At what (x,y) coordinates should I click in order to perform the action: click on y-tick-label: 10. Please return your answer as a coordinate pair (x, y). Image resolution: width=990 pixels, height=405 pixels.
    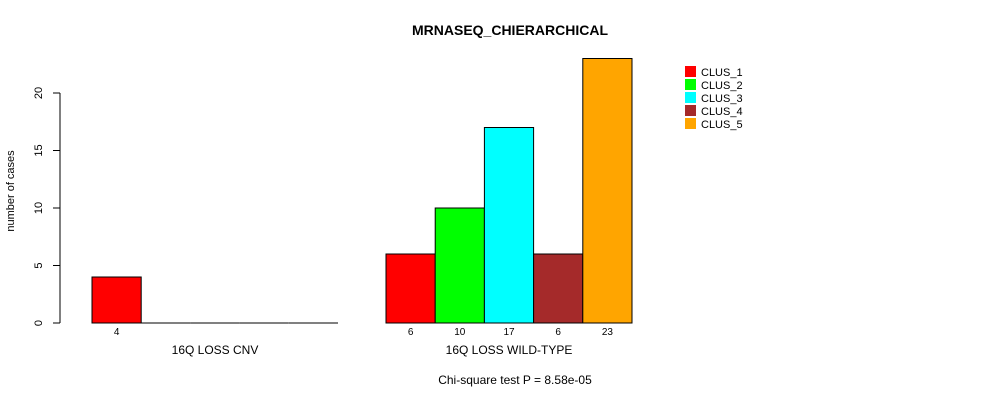
    Looking at the image, I should click on (39, 208).